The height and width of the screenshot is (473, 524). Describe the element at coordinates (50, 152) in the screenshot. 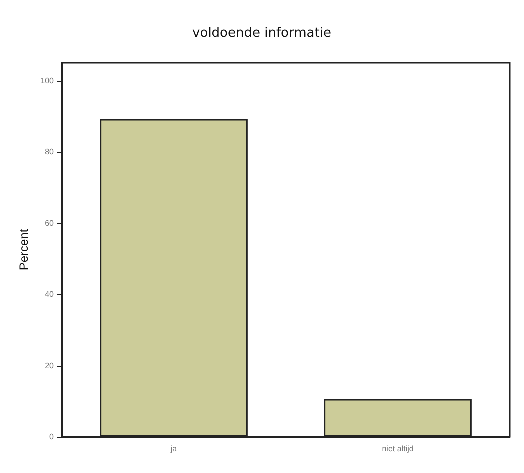

I see `y-tick-label: 80` at that location.